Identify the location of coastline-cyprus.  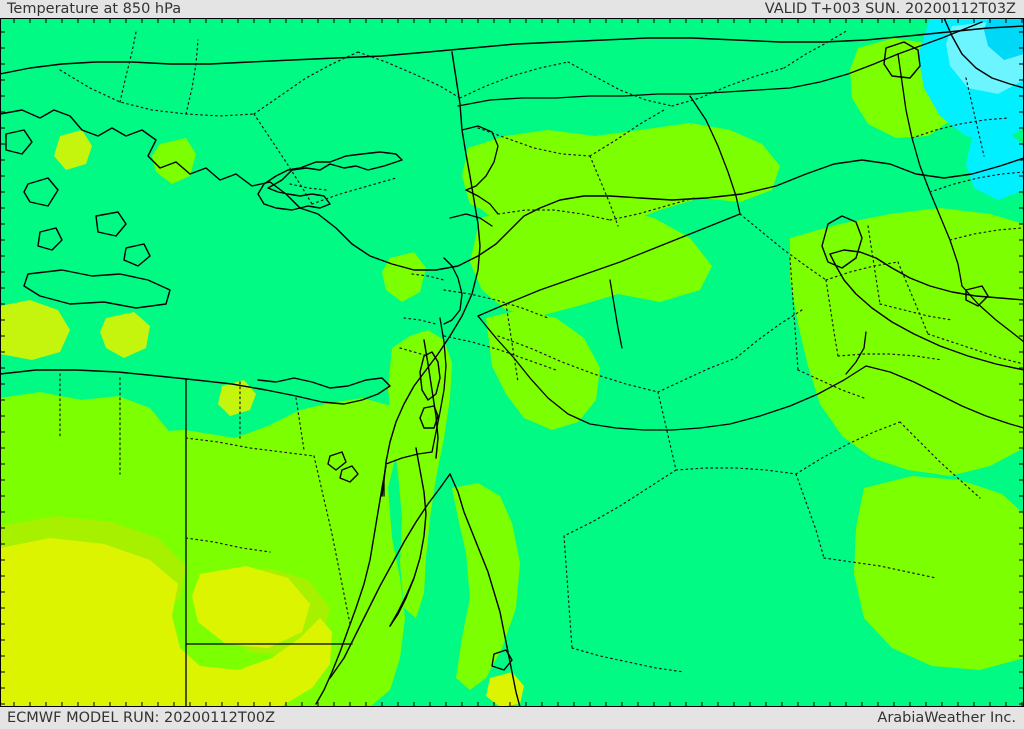
(330, 181).